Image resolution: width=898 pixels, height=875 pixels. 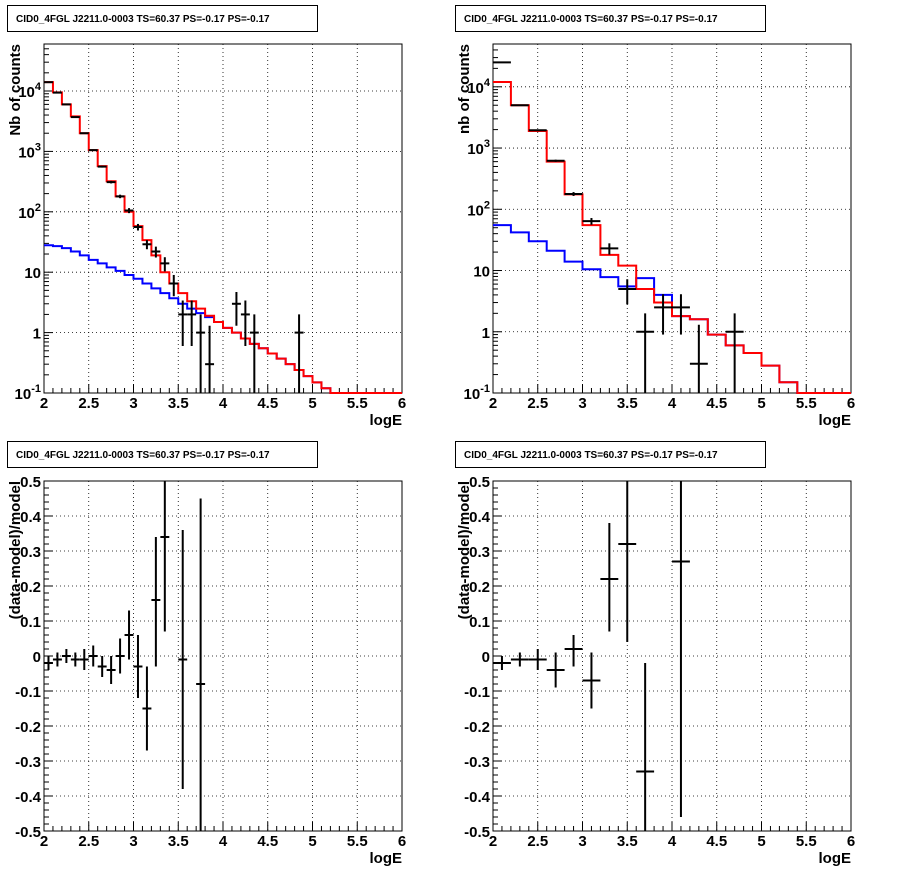 What do you see at coordinates (464, 89) in the screenshot?
I see `y-axis-title: nb of counts` at bounding box center [464, 89].